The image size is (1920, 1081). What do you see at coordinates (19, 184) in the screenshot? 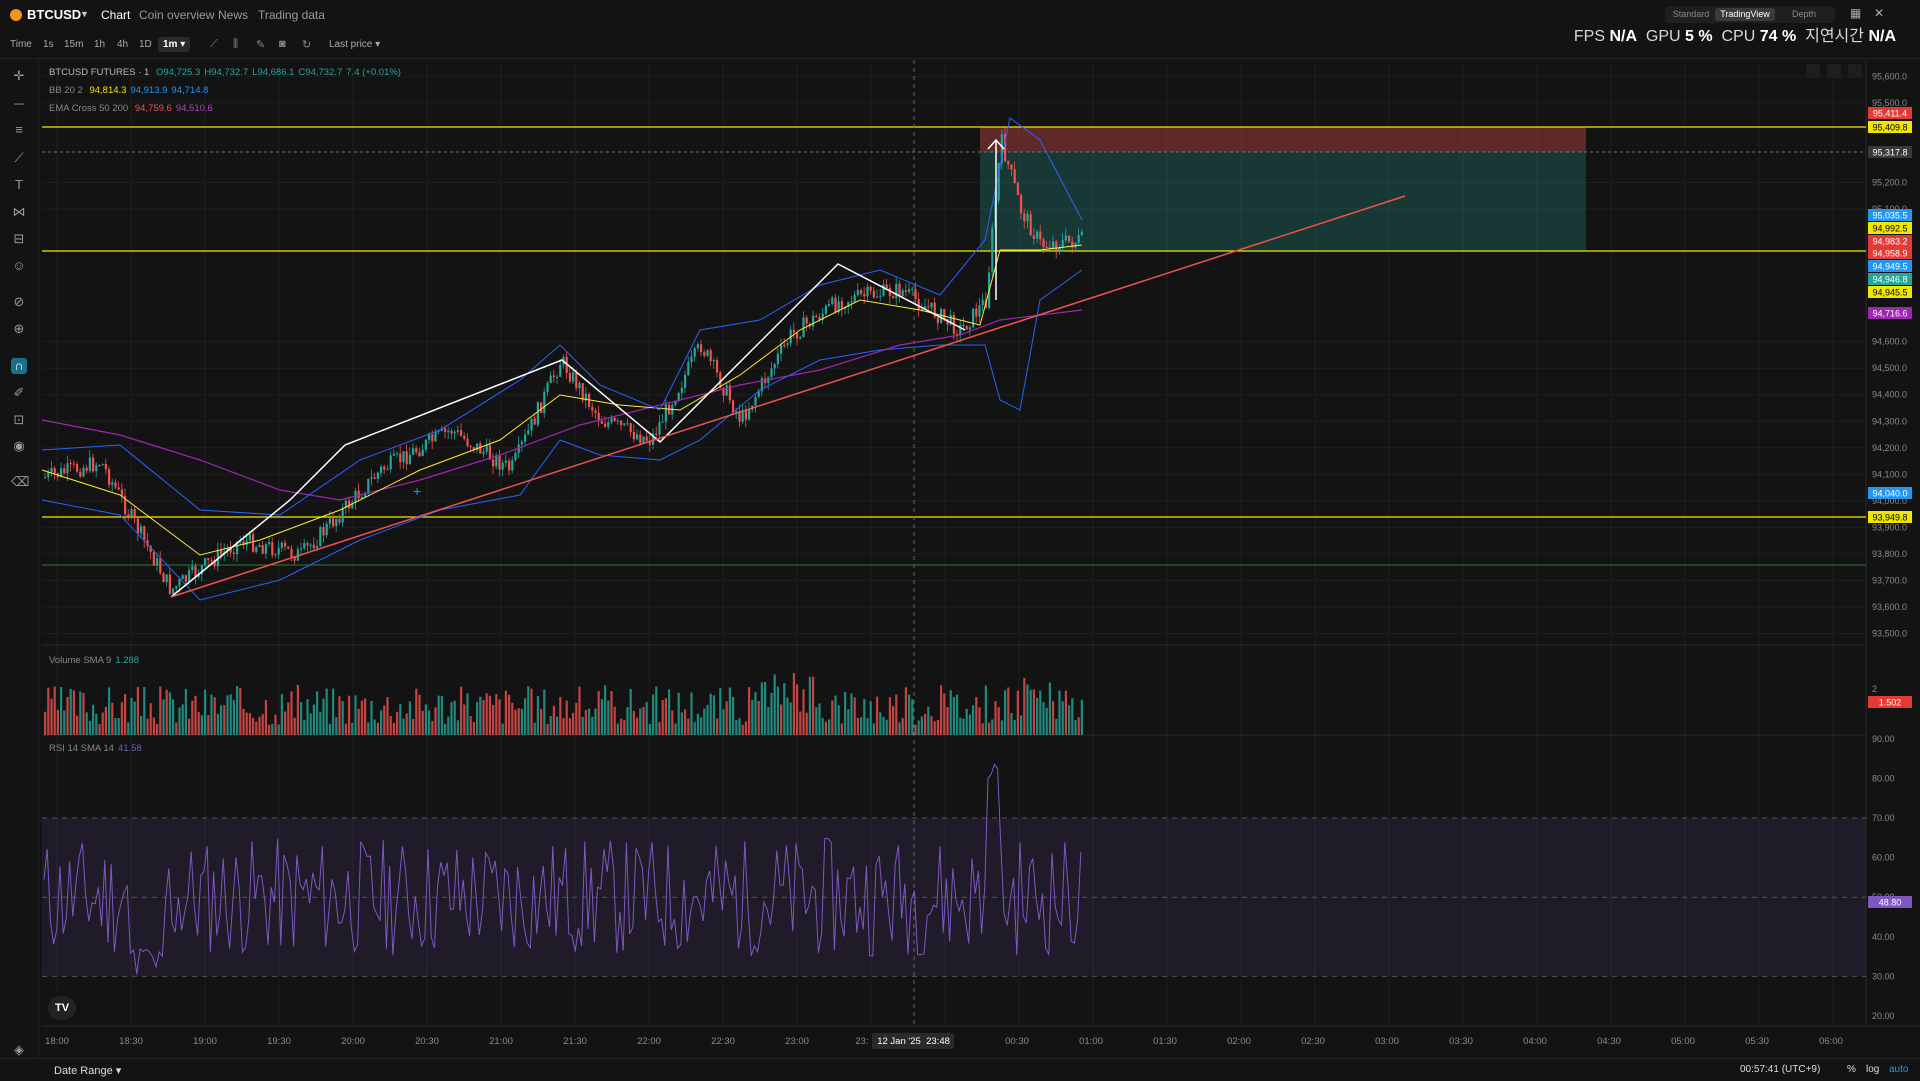
I see `text-icon: T` at bounding box center [19, 184].